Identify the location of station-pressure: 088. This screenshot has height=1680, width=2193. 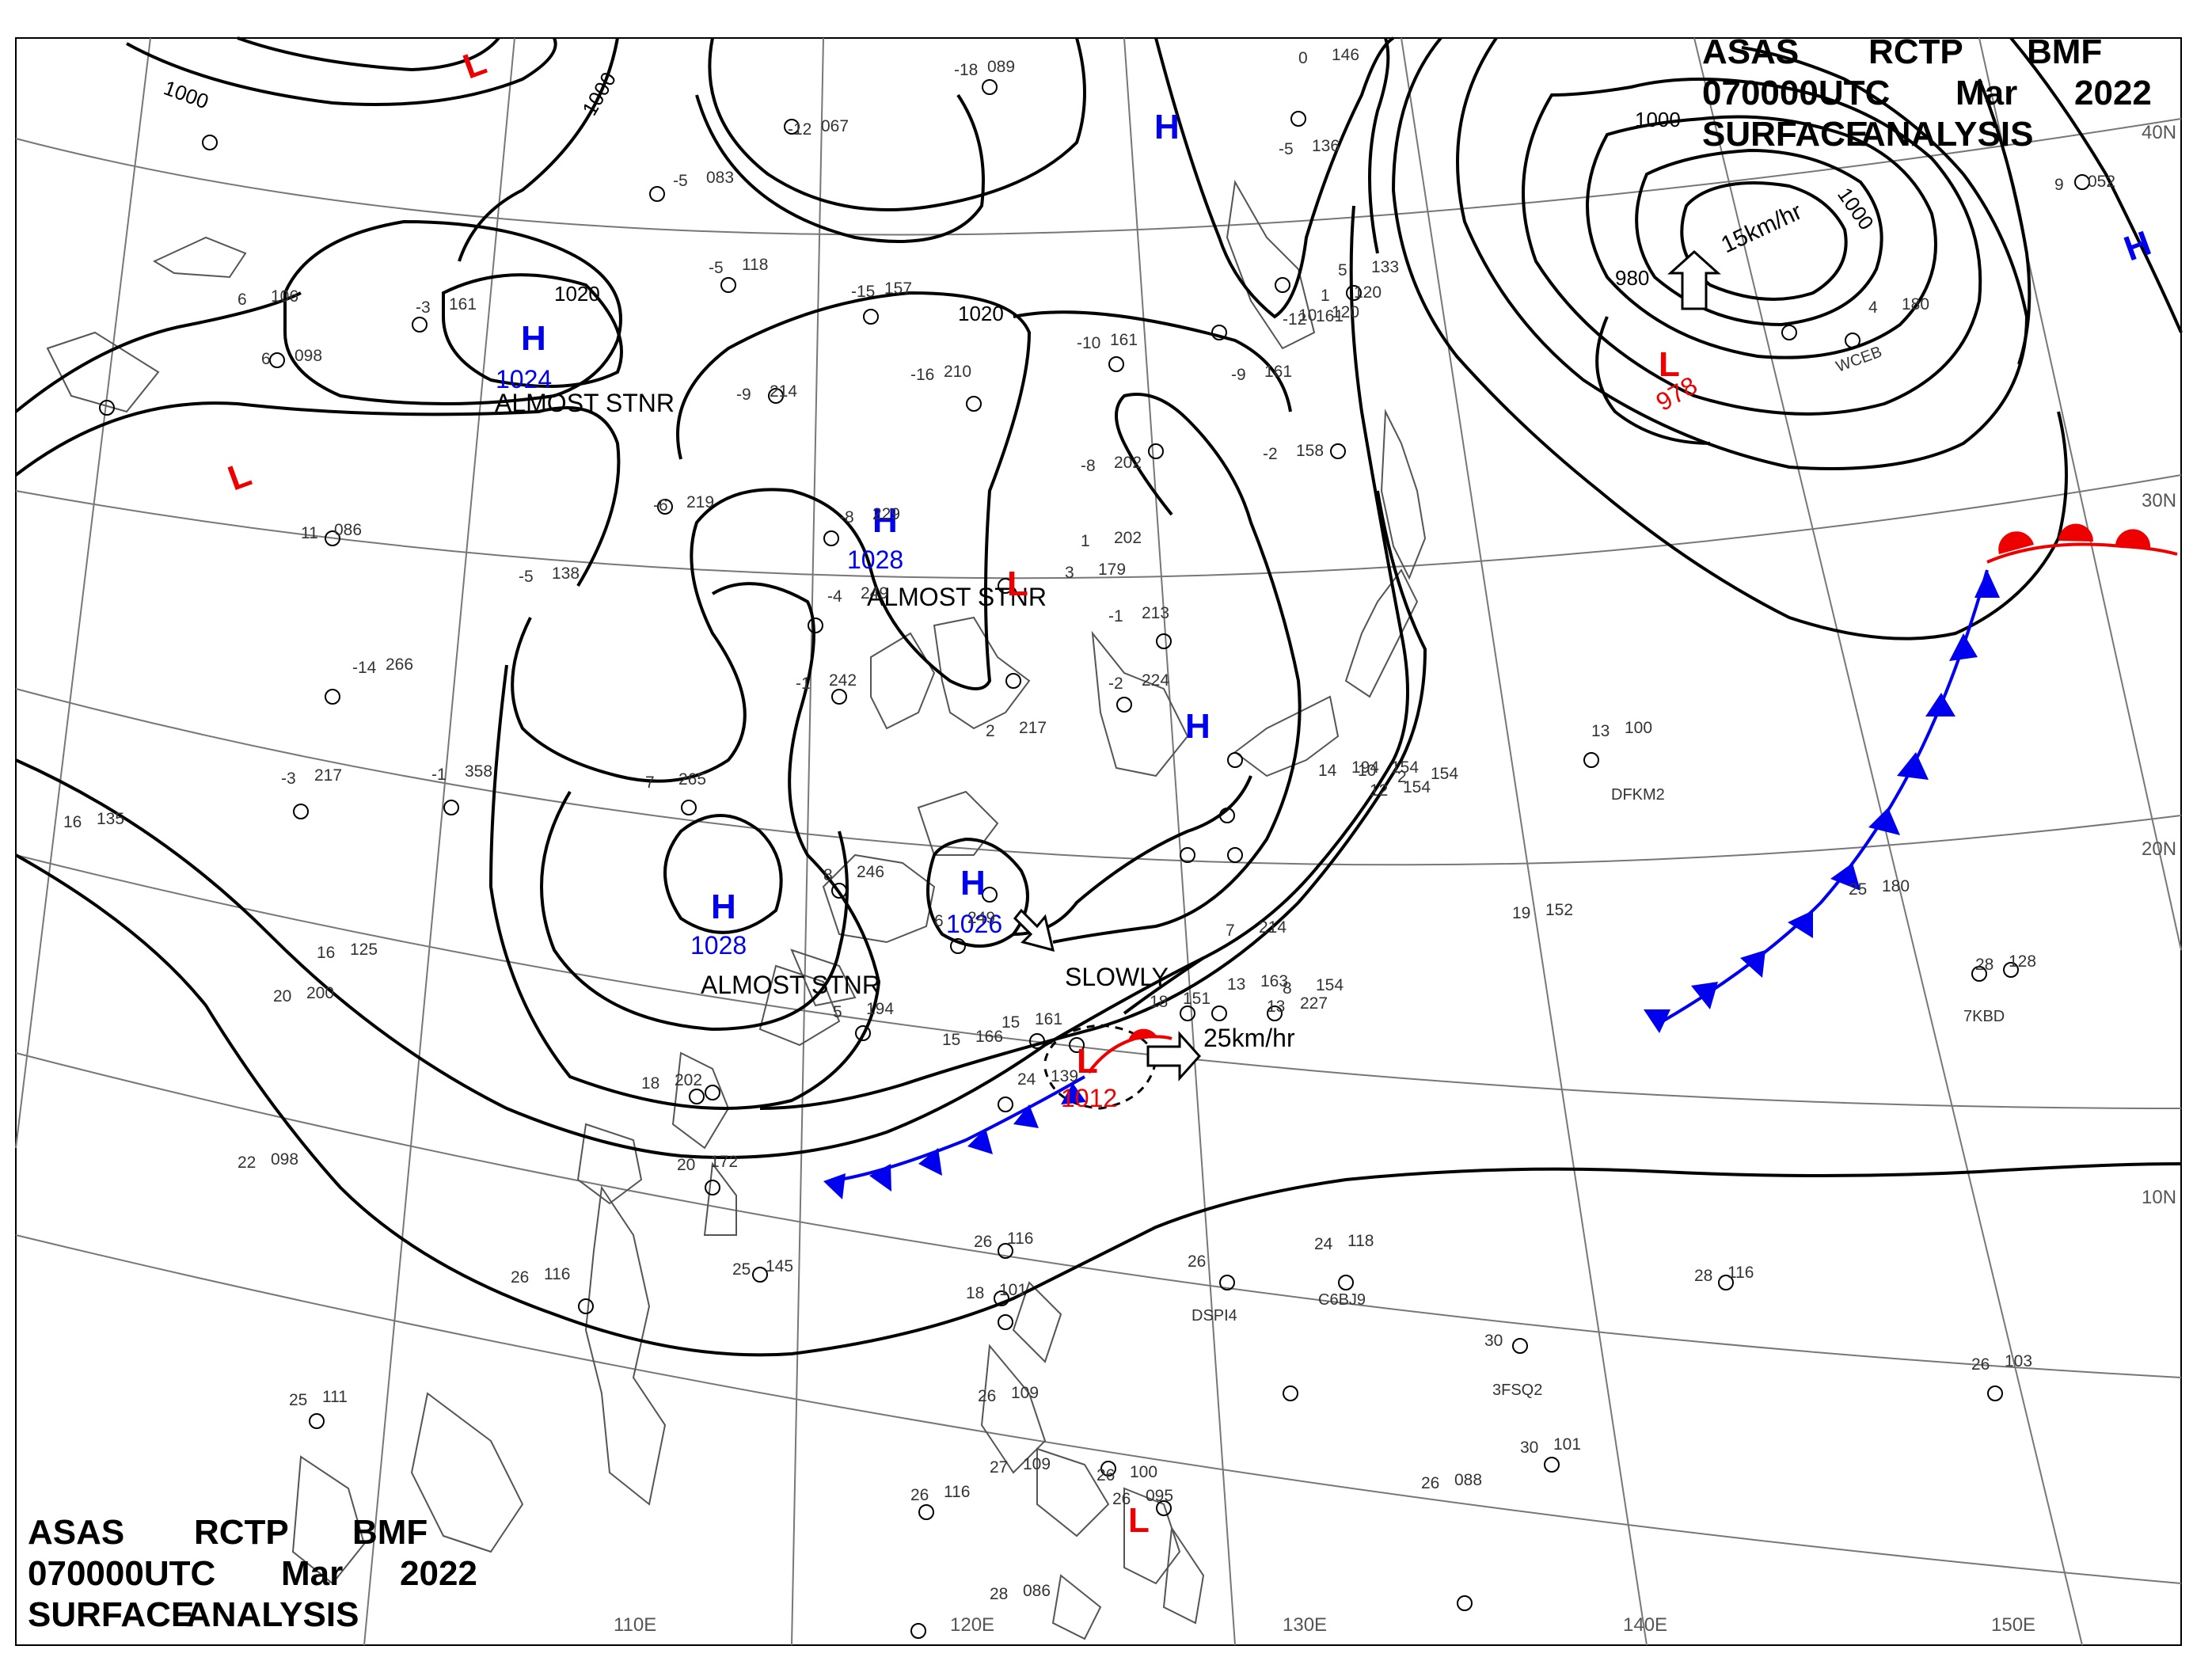
(1468, 1480).